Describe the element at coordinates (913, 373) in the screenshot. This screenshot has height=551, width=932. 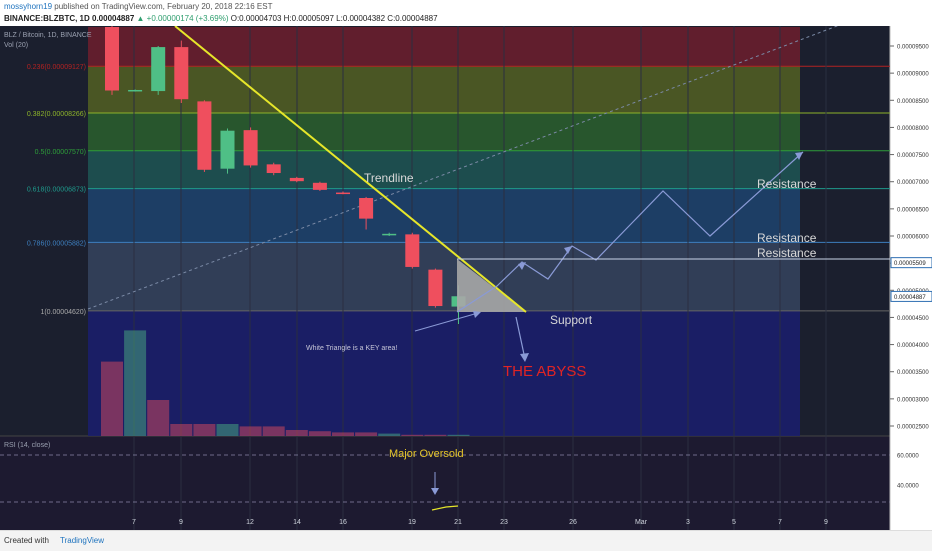
I see `y-tick-label: 0.00003500` at that location.